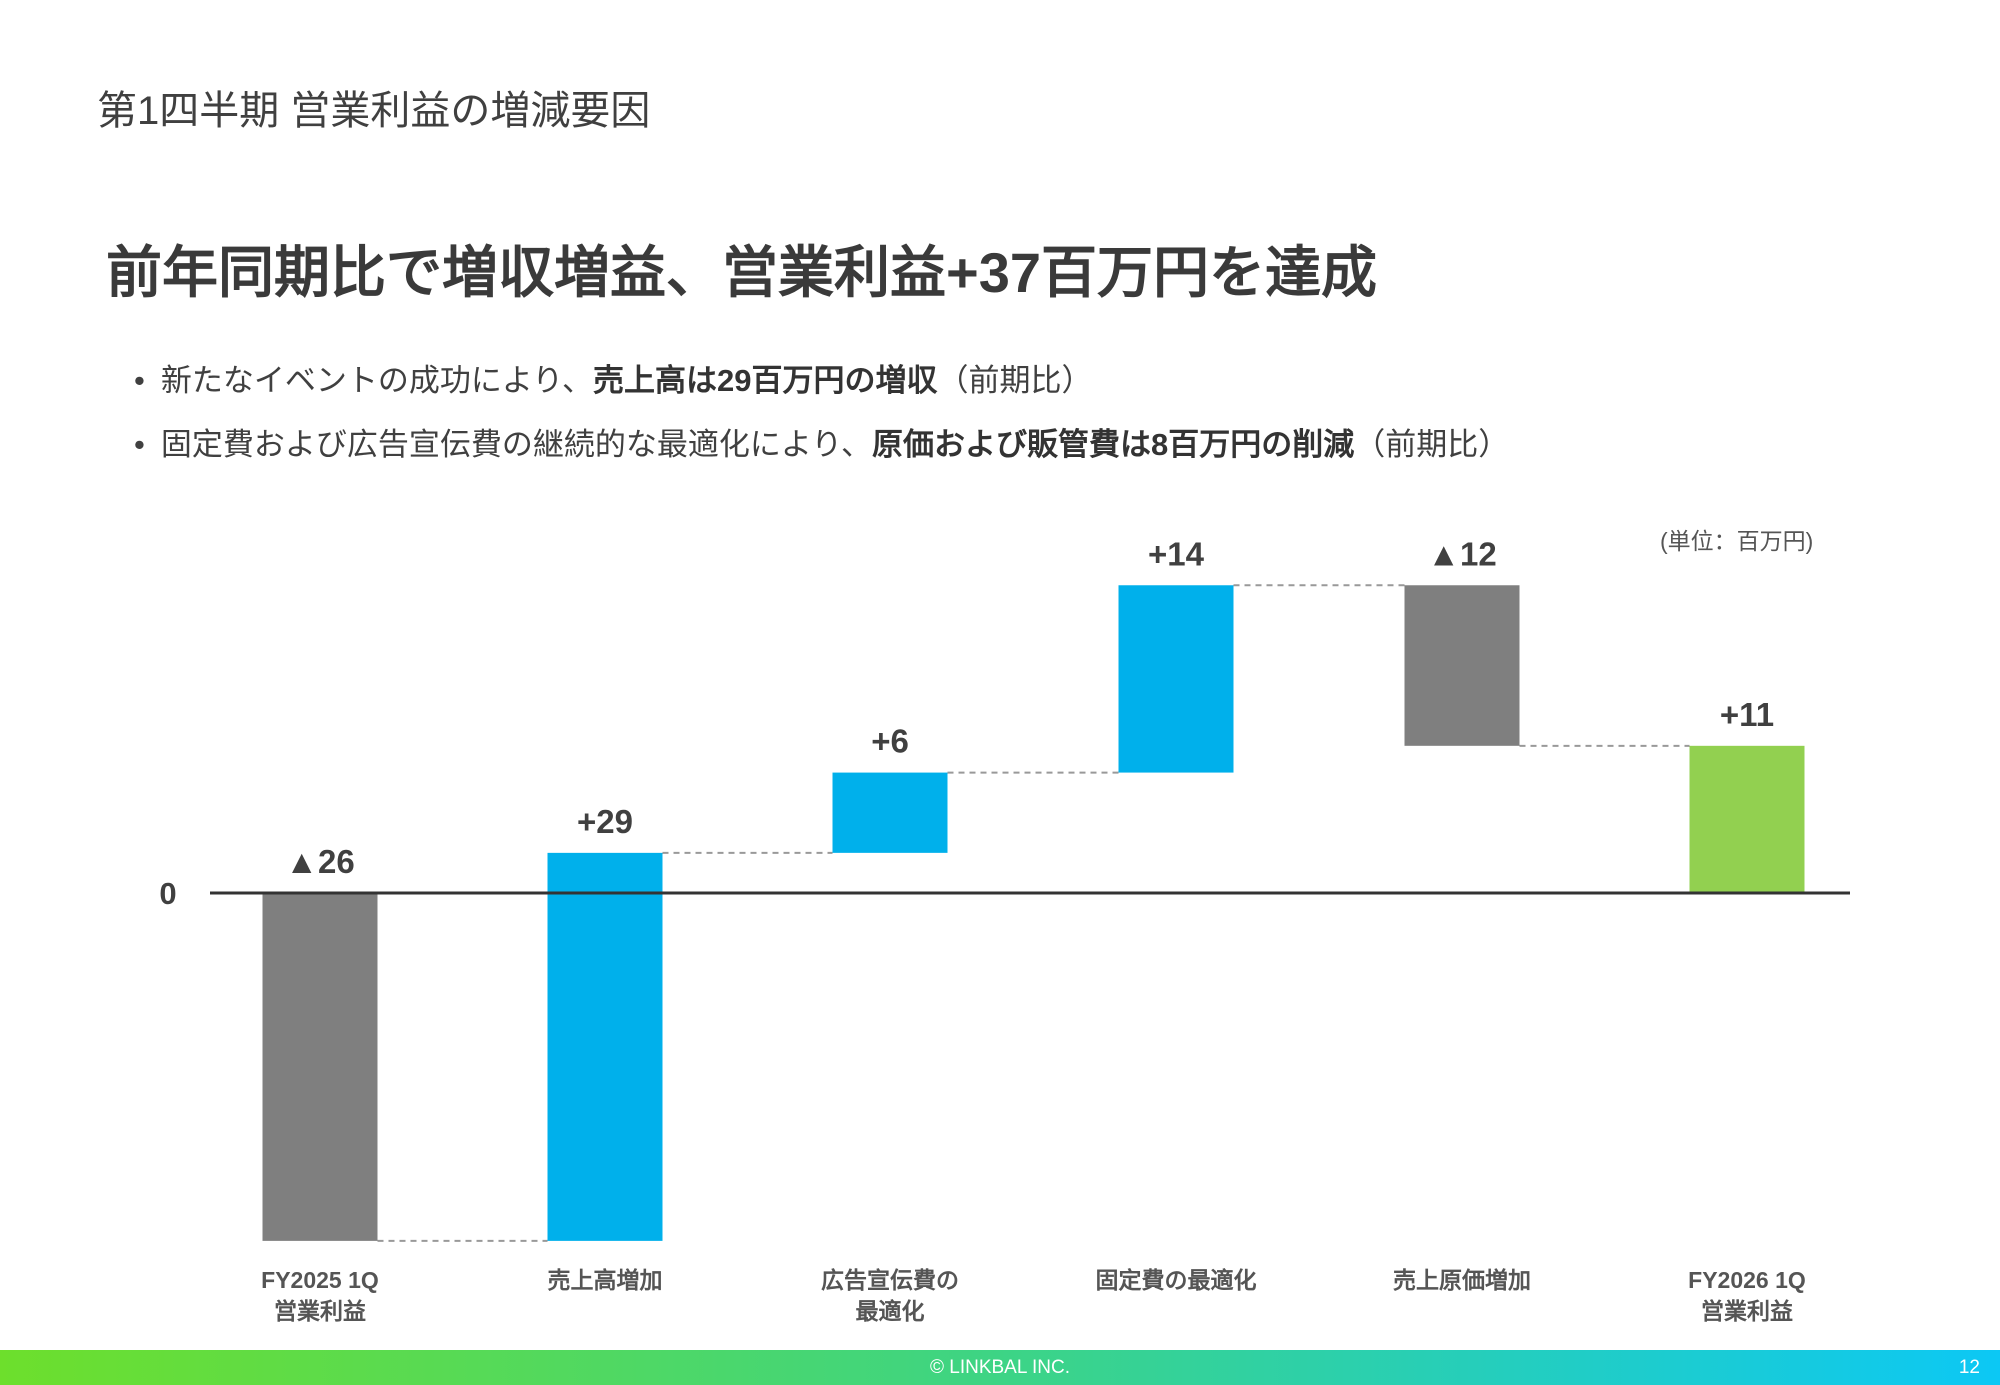 The width and height of the screenshot is (2000, 1385). What do you see at coordinates (1113, 444) in the screenshot?
I see `bullet-bold: 原価および販管費は8百万円の削減` at bounding box center [1113, 444].